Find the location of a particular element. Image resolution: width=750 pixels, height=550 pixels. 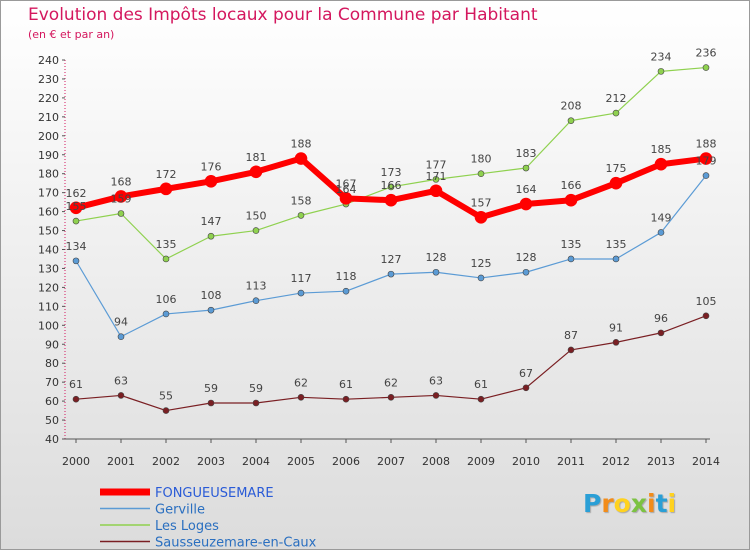

data-label: 171 is located at coordinates (436, 176).